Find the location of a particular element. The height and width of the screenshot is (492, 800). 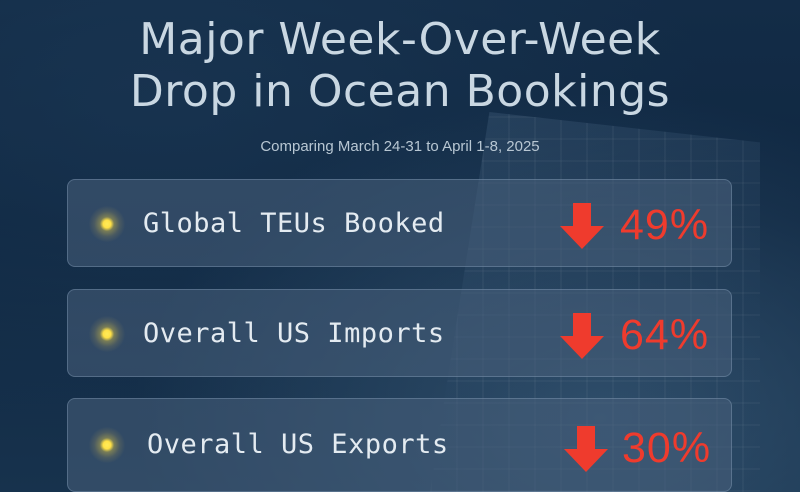

title-line-2: Drop in Ocean Bookings is located at coordinates (400, 91).